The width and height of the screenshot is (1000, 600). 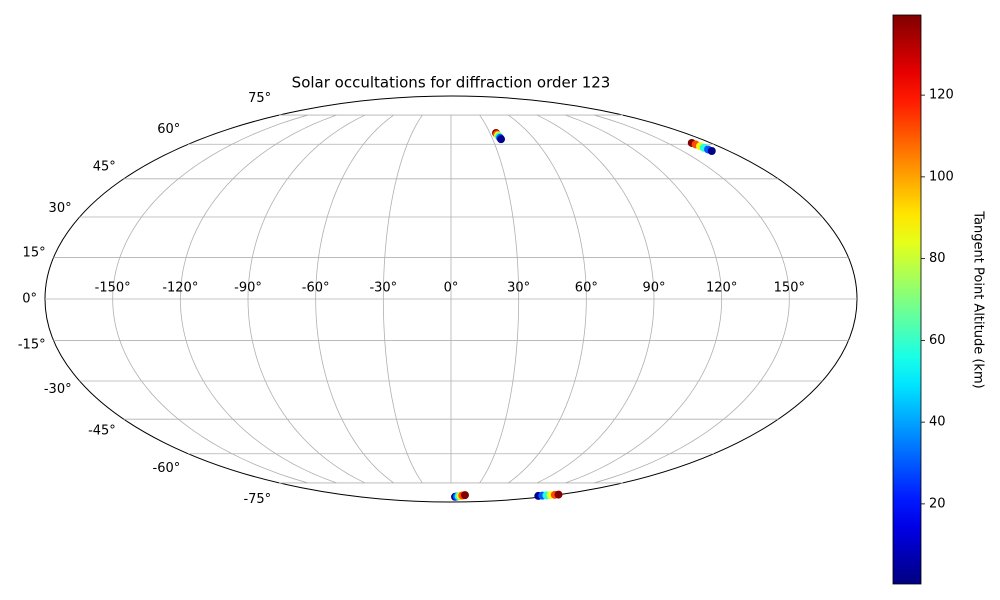 I want to click on colorbar, so click(x=907, y=299).